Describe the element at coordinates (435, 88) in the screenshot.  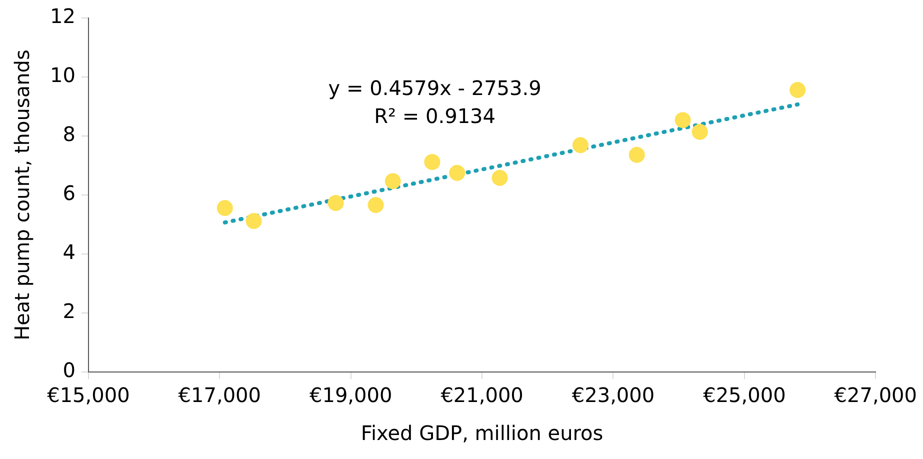
I see `annotation: y = 0.4579x - 2753.9` at that location.